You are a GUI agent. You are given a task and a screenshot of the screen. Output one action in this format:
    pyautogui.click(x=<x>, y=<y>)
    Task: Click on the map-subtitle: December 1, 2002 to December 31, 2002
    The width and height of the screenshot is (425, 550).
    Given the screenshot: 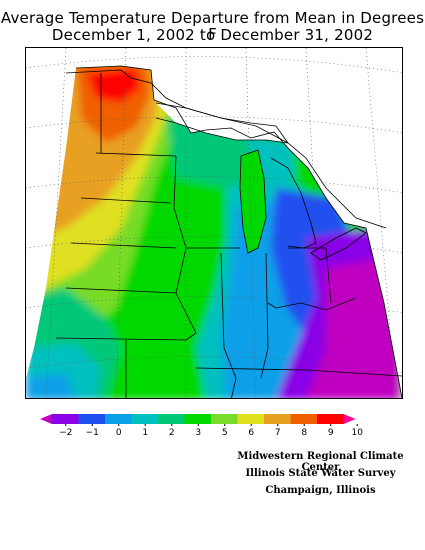 What is the action you would take?
    pyautogui.click(x=212, y=35)
    